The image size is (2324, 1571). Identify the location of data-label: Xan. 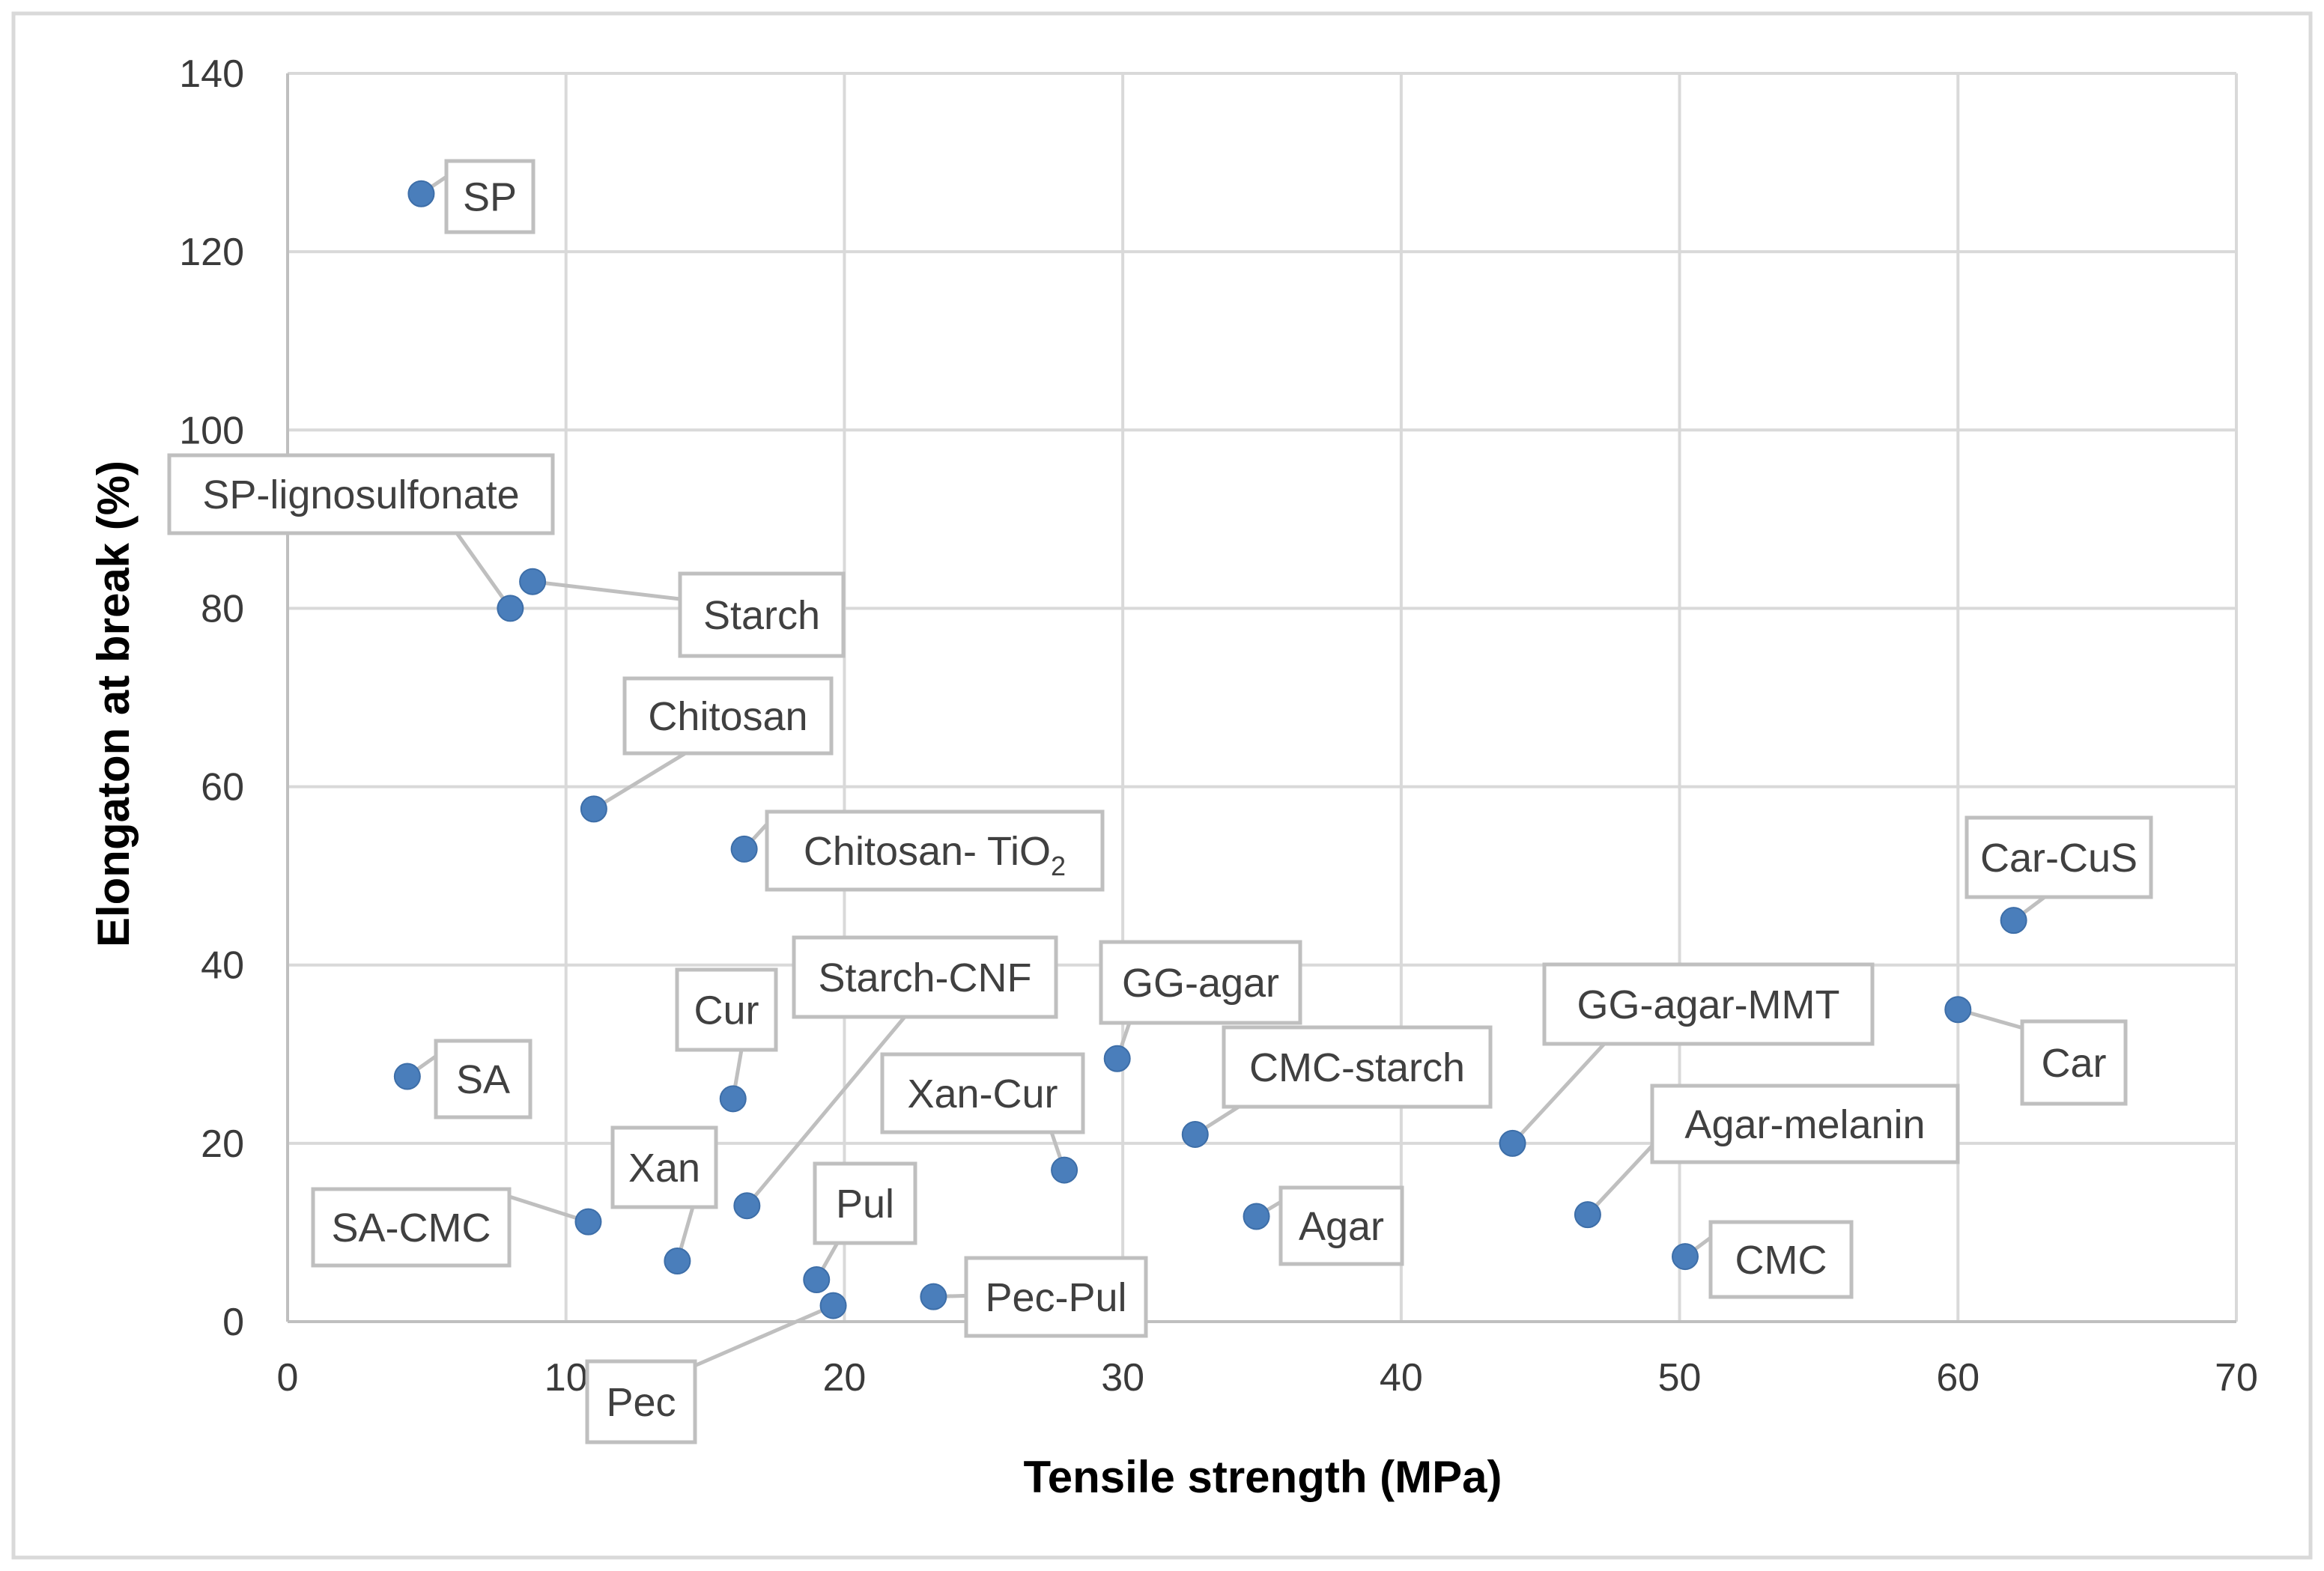
(664, 1168).